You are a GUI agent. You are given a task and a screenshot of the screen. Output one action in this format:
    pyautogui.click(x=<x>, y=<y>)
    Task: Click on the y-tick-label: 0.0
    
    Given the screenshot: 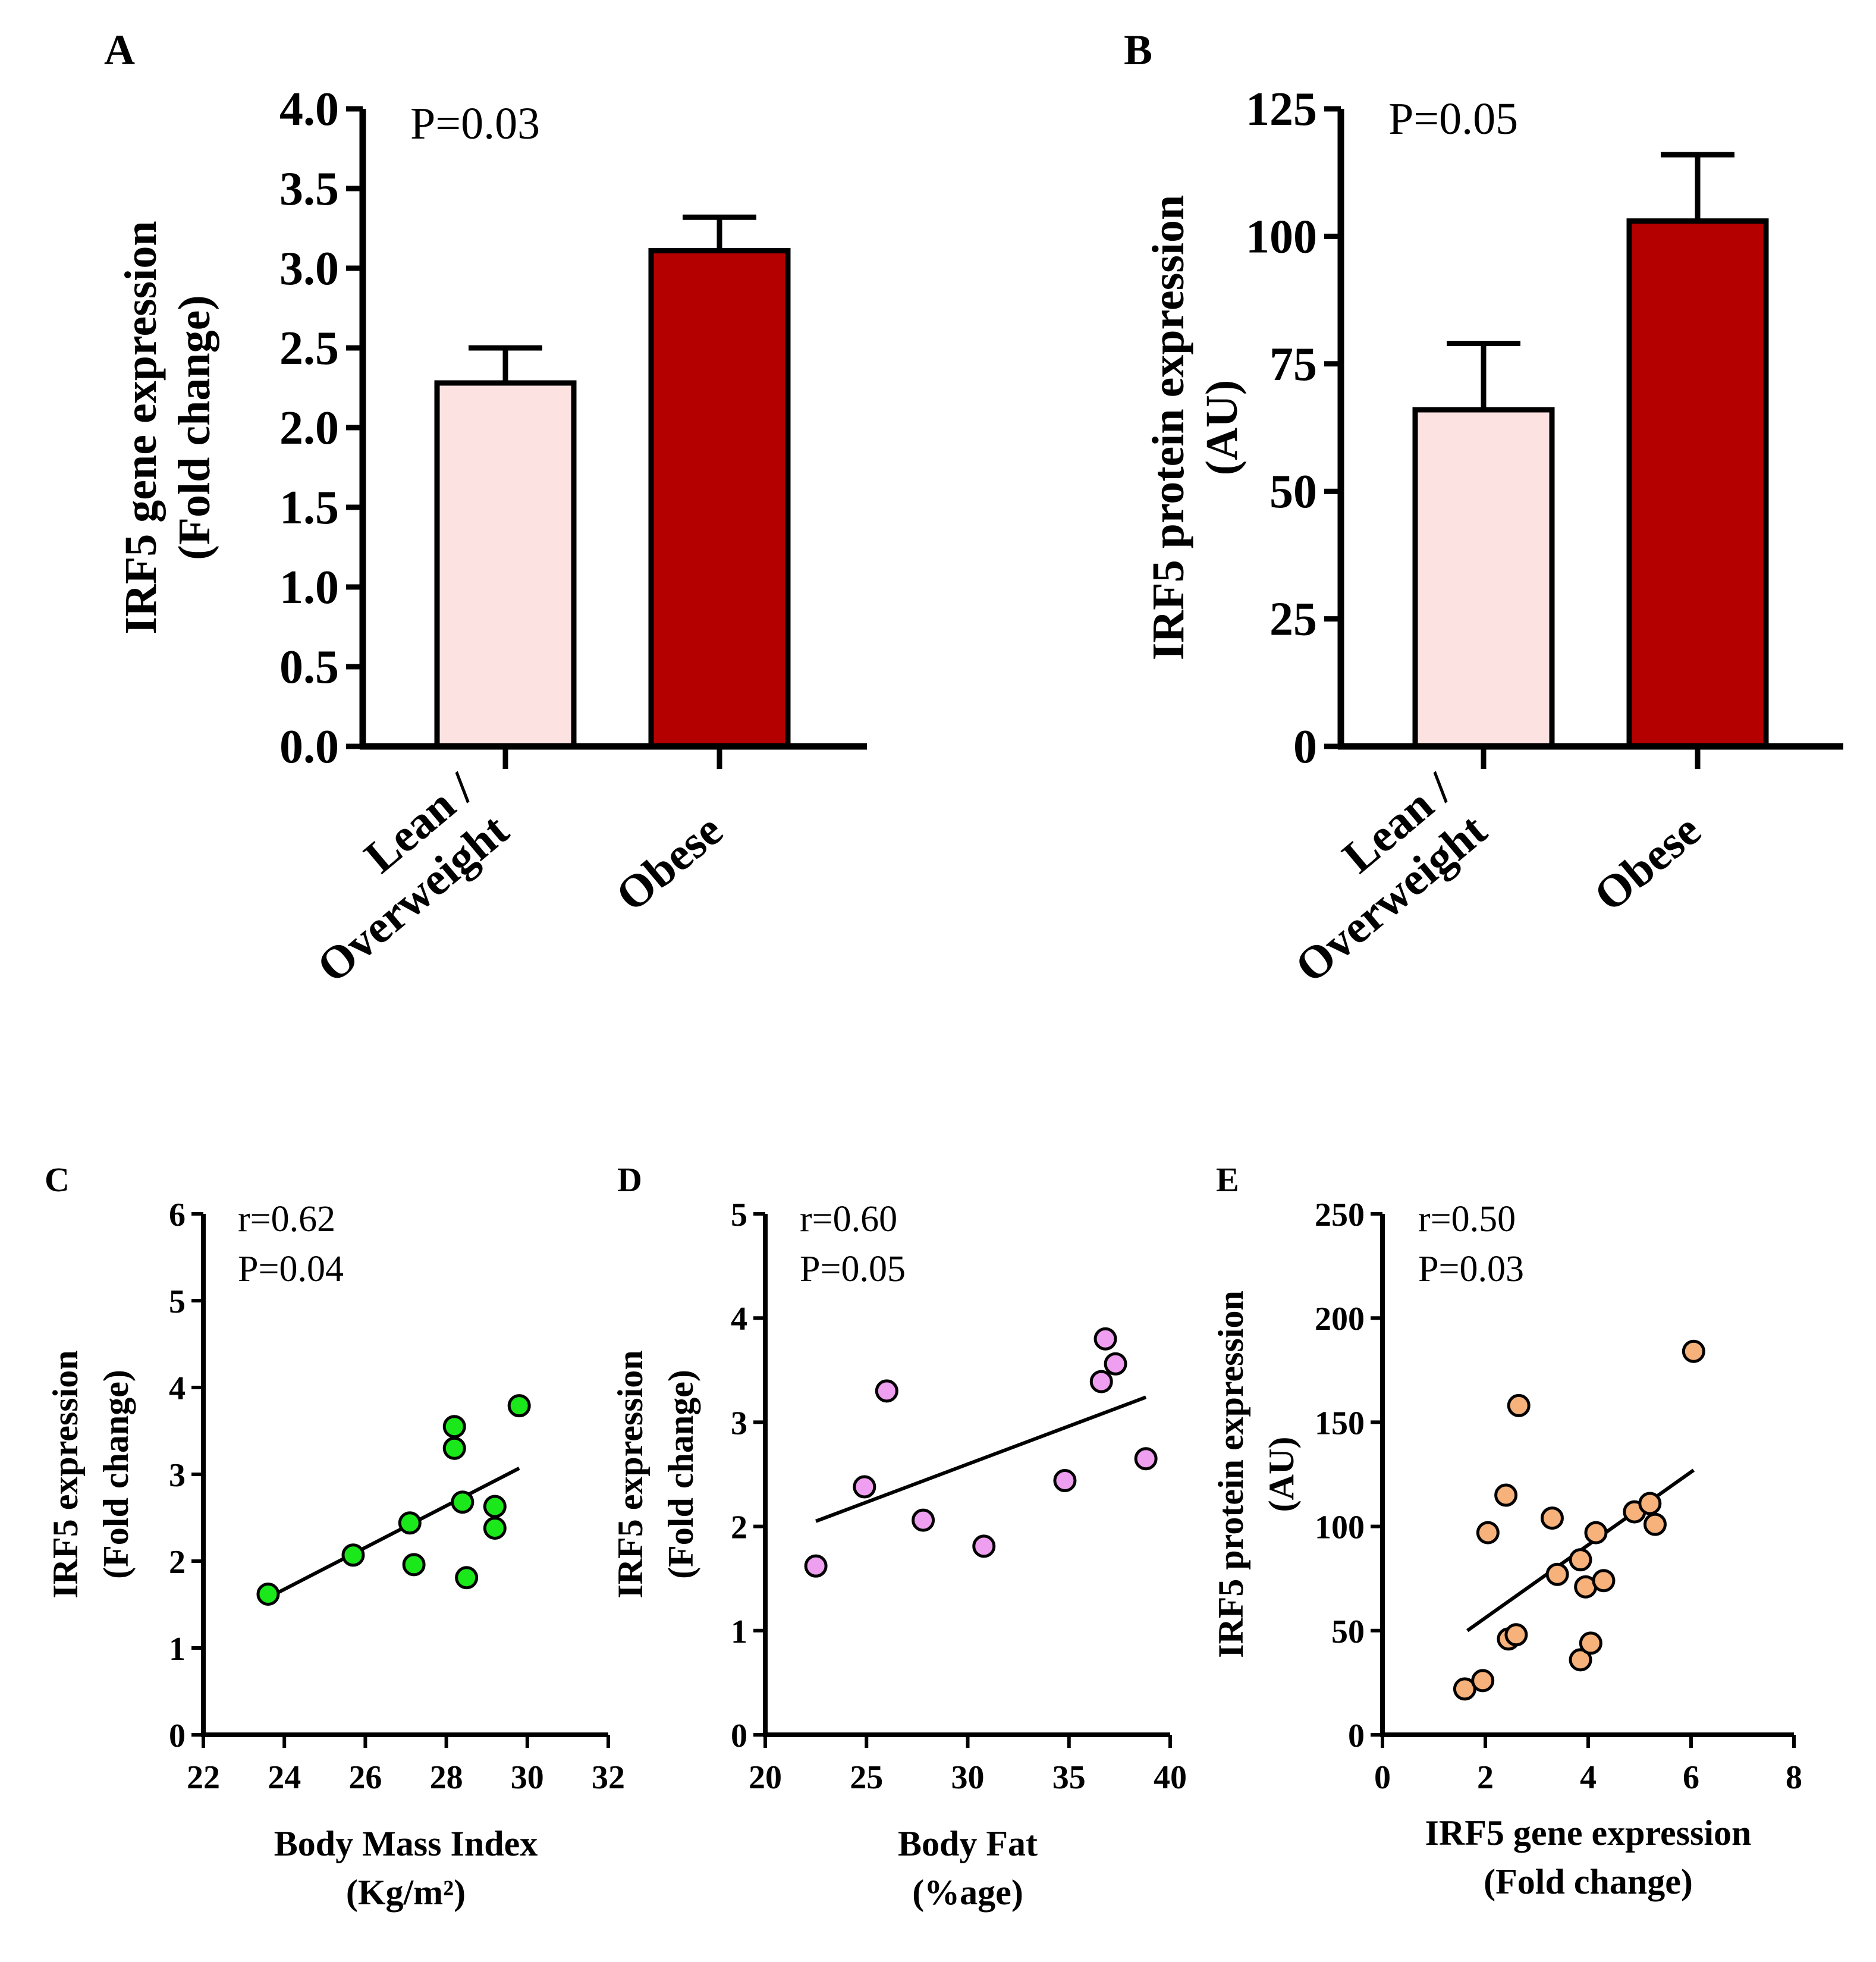 What is the action you would take?
    pyautogui.click(x=309, y=747)
    